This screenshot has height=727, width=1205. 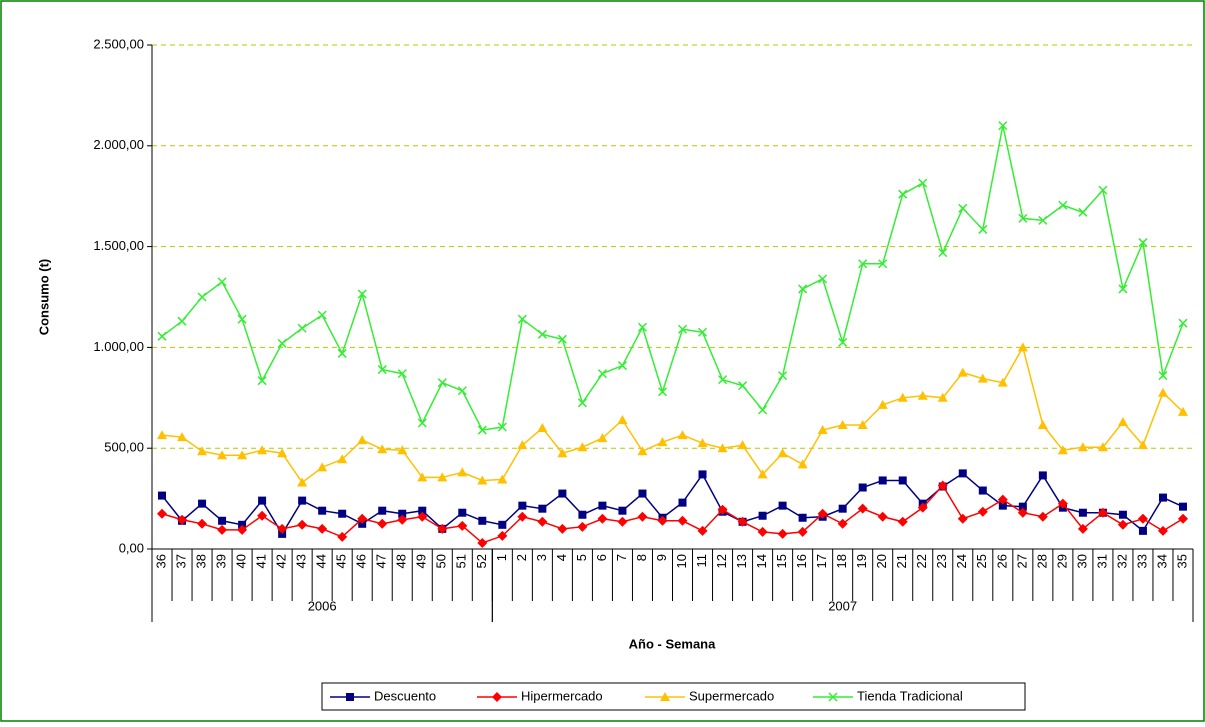 What do you see at coordinates (661, 557) in the screenshot?
I see `x-tick-label: 9` at bounding box center [661, 557].